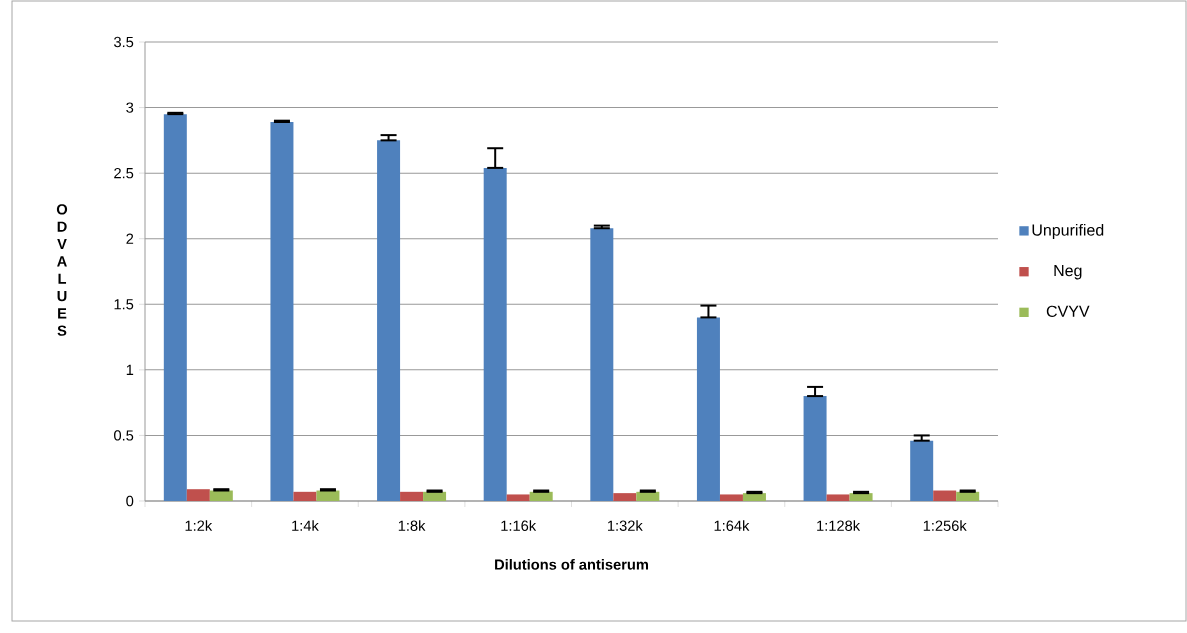 The height and width of the screenshot is (633, 1187). Describe the element at coordinates (124, 42) in the screenshot. I see `y-tick-label: 3.5` at that location.